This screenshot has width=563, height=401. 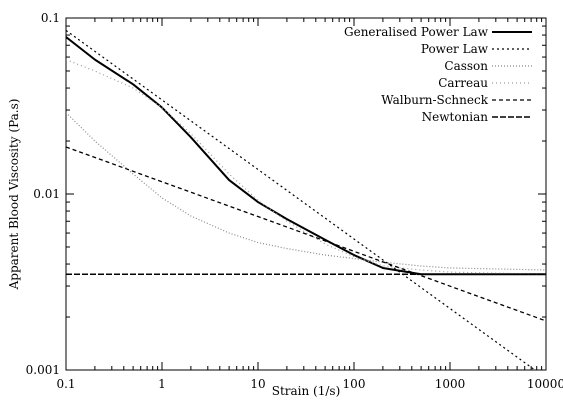 What do you see at coordinates (43, 370) in the screenshot?
I see `y-tick-label: 0.001` at bounding box center [43, 370].